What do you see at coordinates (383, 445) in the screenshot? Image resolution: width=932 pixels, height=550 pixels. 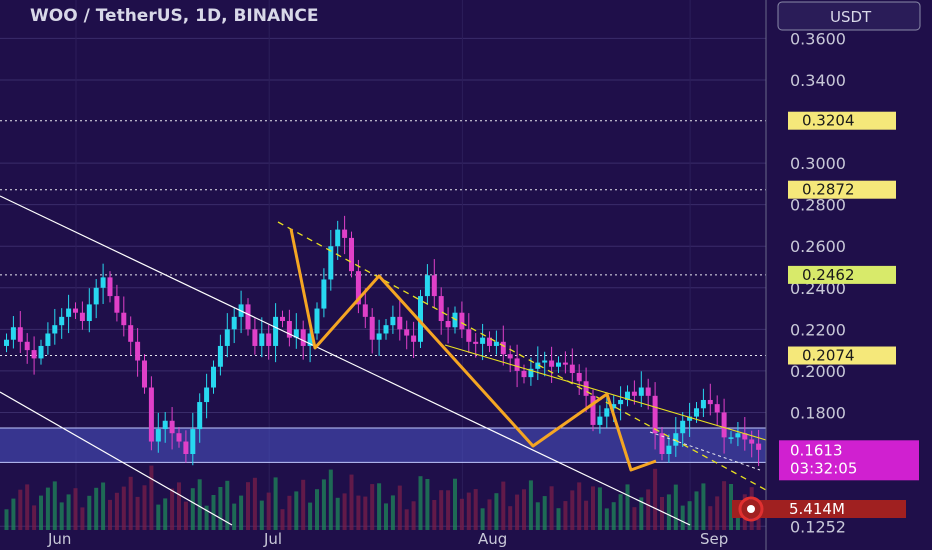 I see `support-zone` at bounding box center [383, 445].